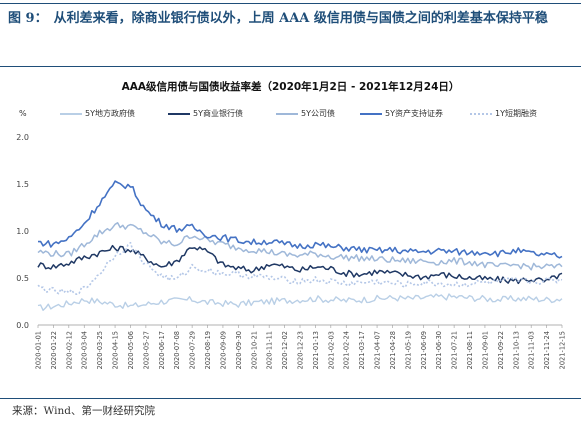 This screenshot has width=581, height=428. What do you see at coordinates (501, 350) in the screenshot?
I see `x-tick-label: 2021-09-22` at bounding box center [501, 350].